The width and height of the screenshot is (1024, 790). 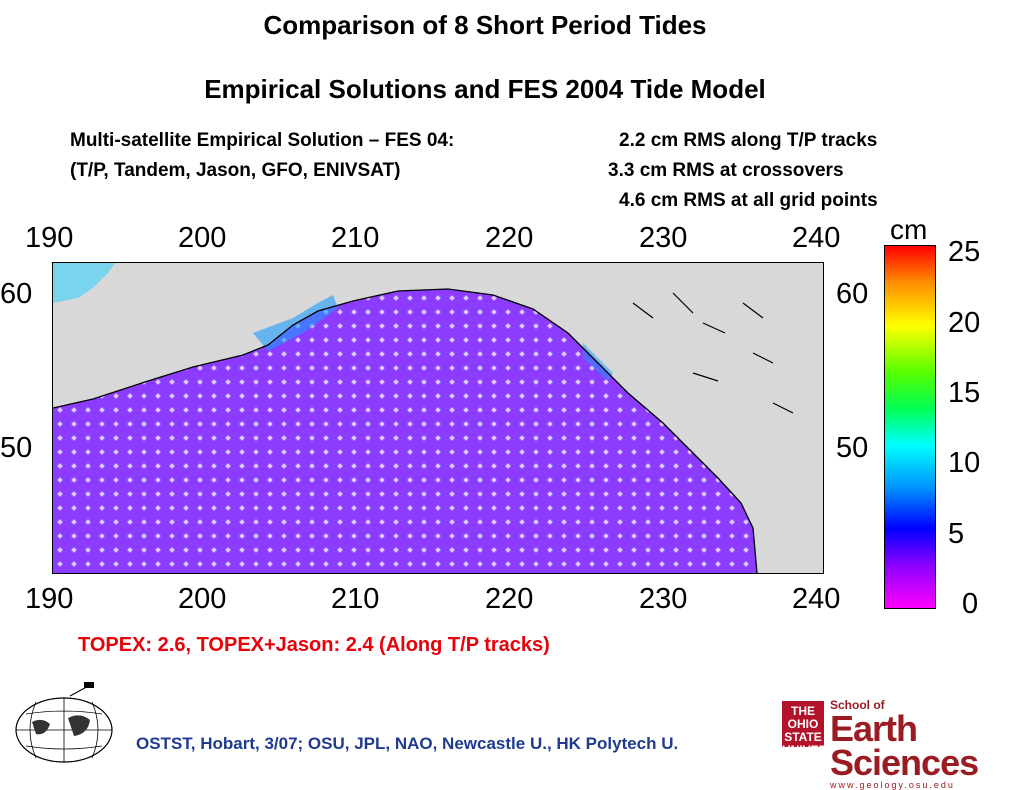 What do you see at coordinates (964, 393) in the screenshot?
I see `colorbar-tick: 15` at bounding box center [964, 393].